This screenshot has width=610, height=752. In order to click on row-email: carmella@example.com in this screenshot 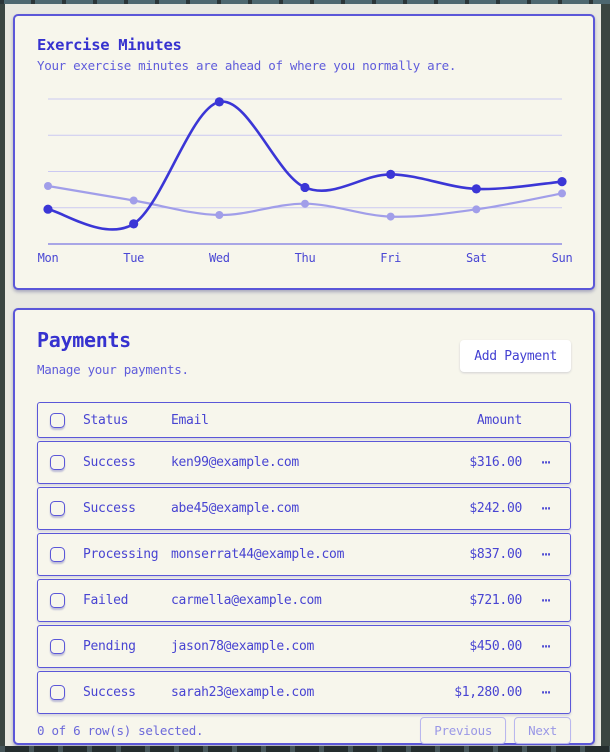, I will do `click(246, 600)`.